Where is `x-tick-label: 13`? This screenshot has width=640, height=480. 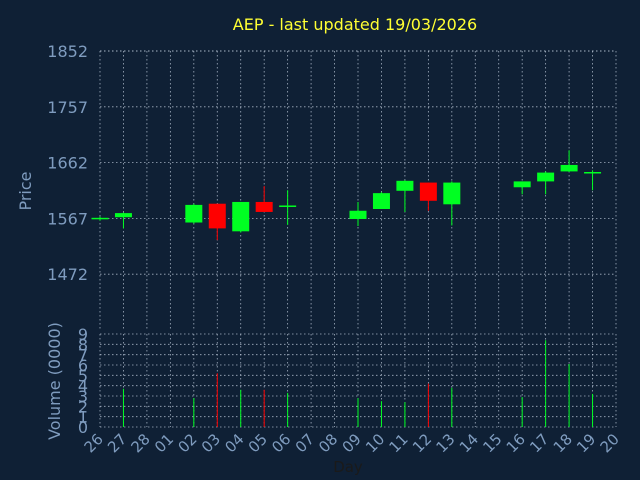 x-tick-label: 13 is located at coordinates (445, 443).